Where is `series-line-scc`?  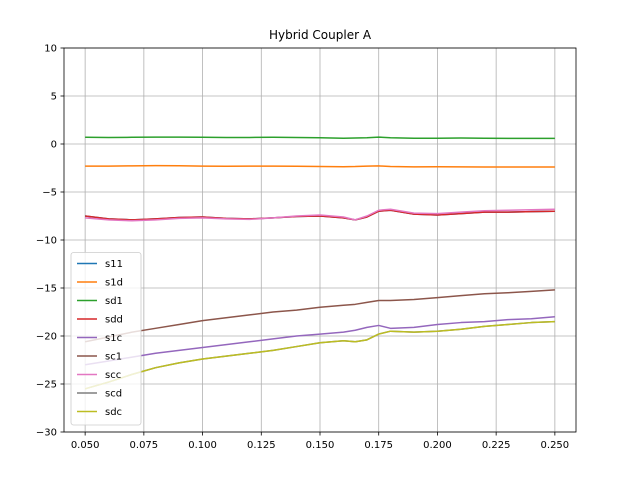 series-line-scc is located at coordinates (320, 215).